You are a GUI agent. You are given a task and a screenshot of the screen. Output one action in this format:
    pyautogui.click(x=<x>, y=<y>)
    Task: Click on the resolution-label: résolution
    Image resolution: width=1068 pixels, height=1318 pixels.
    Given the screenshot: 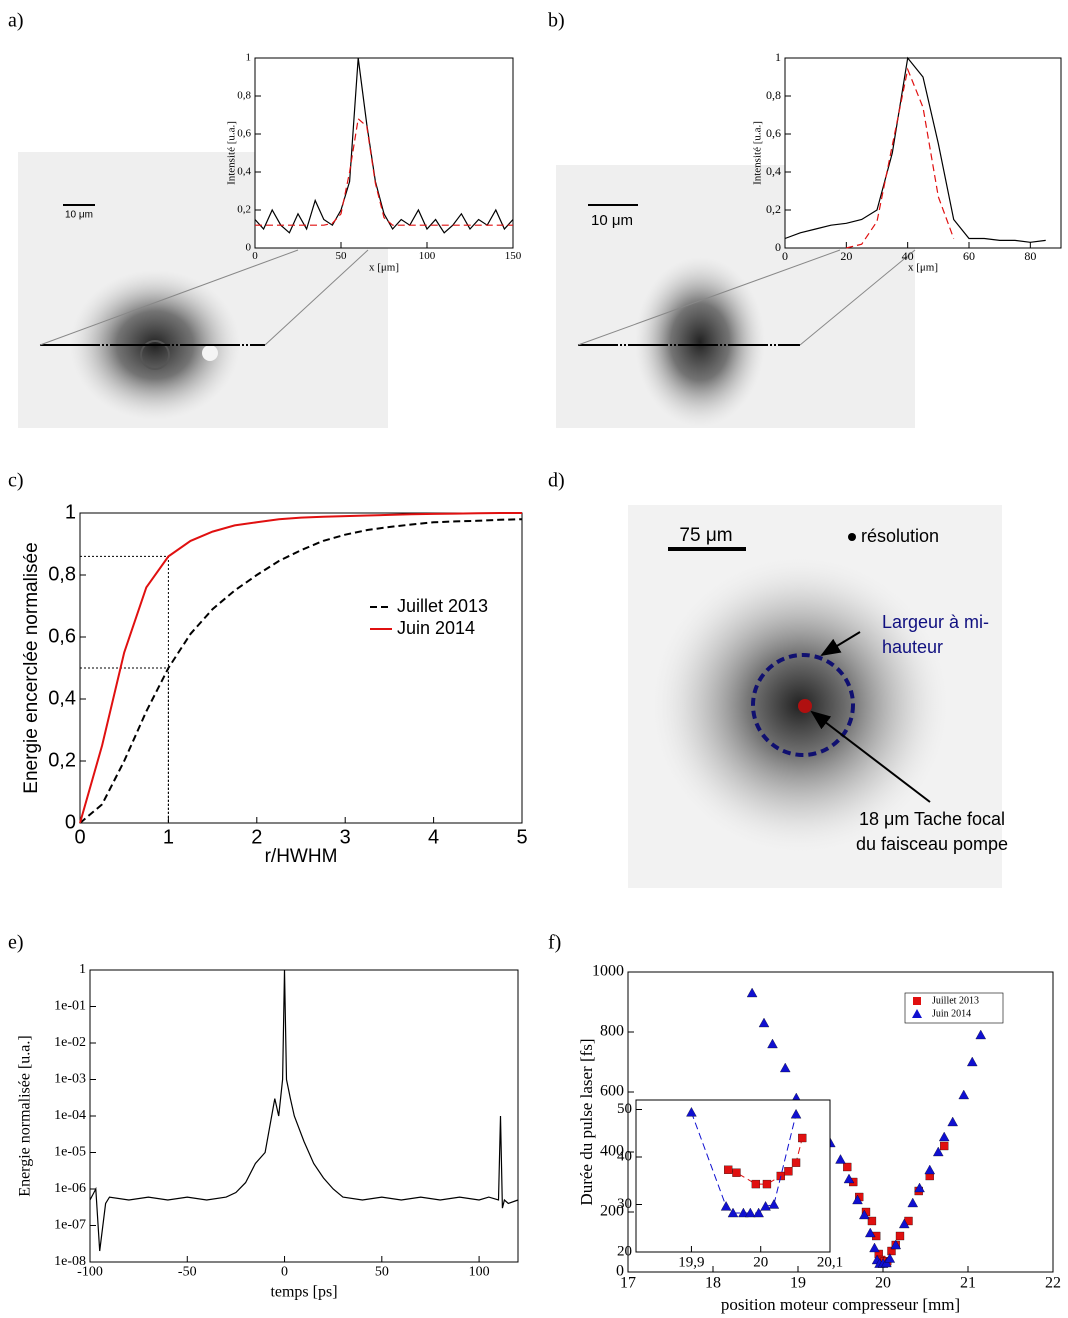 What is the action you would take?
    pyautogui.click(x=900, y=536)
    